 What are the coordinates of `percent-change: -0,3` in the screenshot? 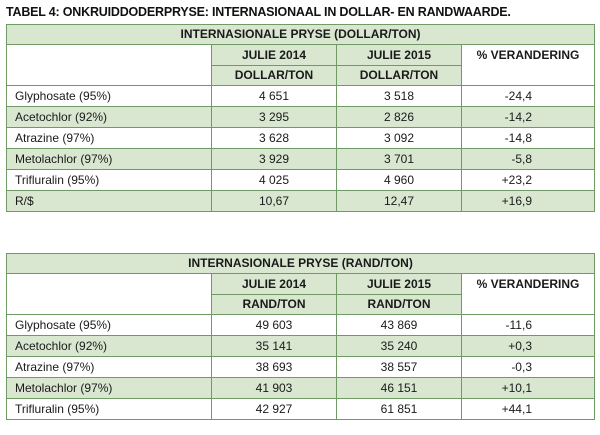 It's located at (528, 367).